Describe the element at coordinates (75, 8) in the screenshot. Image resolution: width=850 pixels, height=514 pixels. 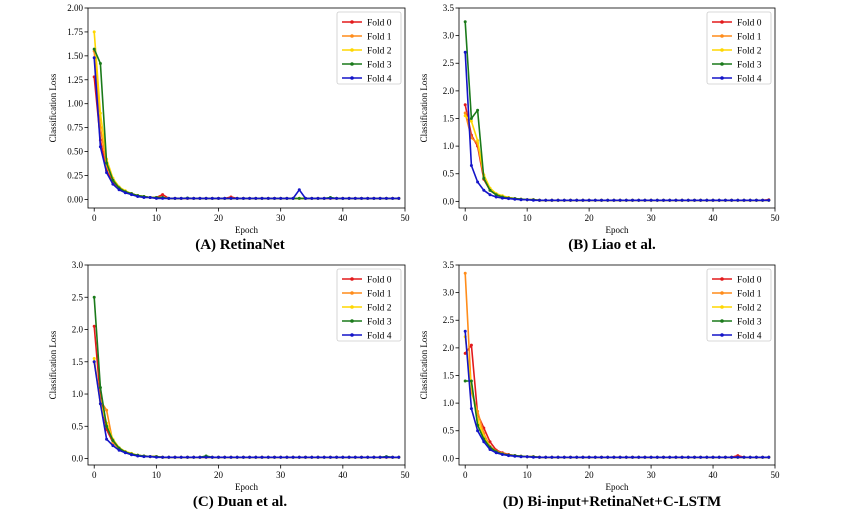
I see `y-tick-label: 2.00` at that location.